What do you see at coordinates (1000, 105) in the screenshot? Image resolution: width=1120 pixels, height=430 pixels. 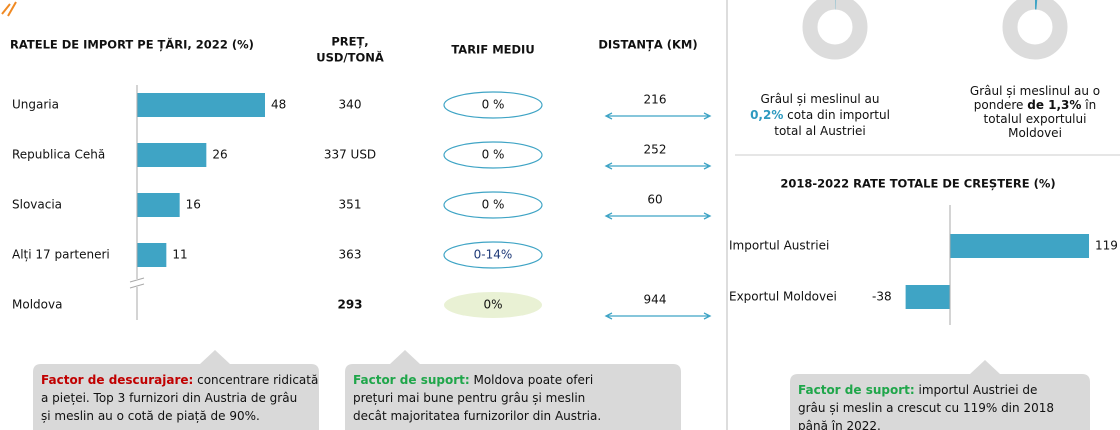 I see `caption-part: pondere` at bounding box center [1000, 105].